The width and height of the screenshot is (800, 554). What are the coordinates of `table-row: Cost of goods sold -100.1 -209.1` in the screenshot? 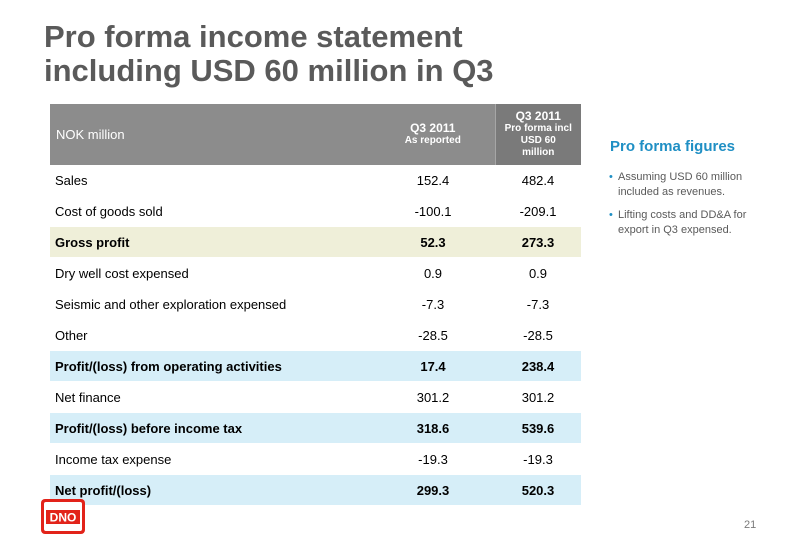 It's located at (315, 211).